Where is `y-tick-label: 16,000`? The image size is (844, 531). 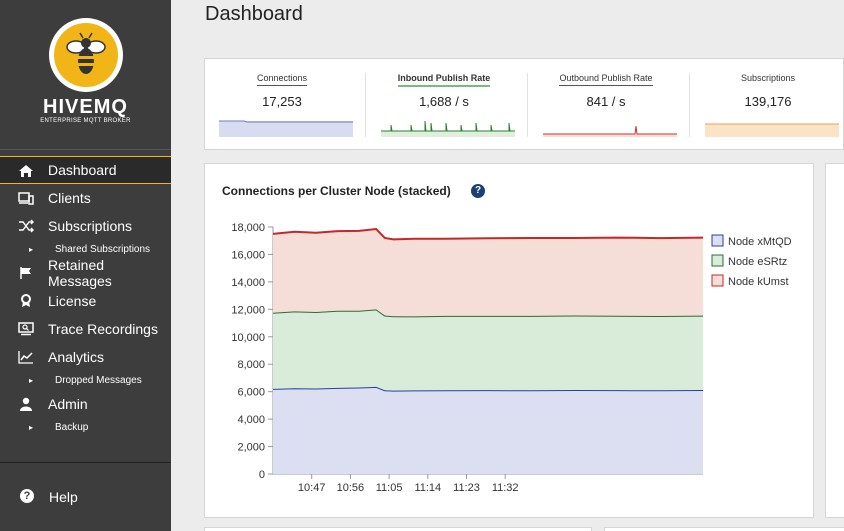 y-tick-label: 16,000 is located at coordinates (248, 255).